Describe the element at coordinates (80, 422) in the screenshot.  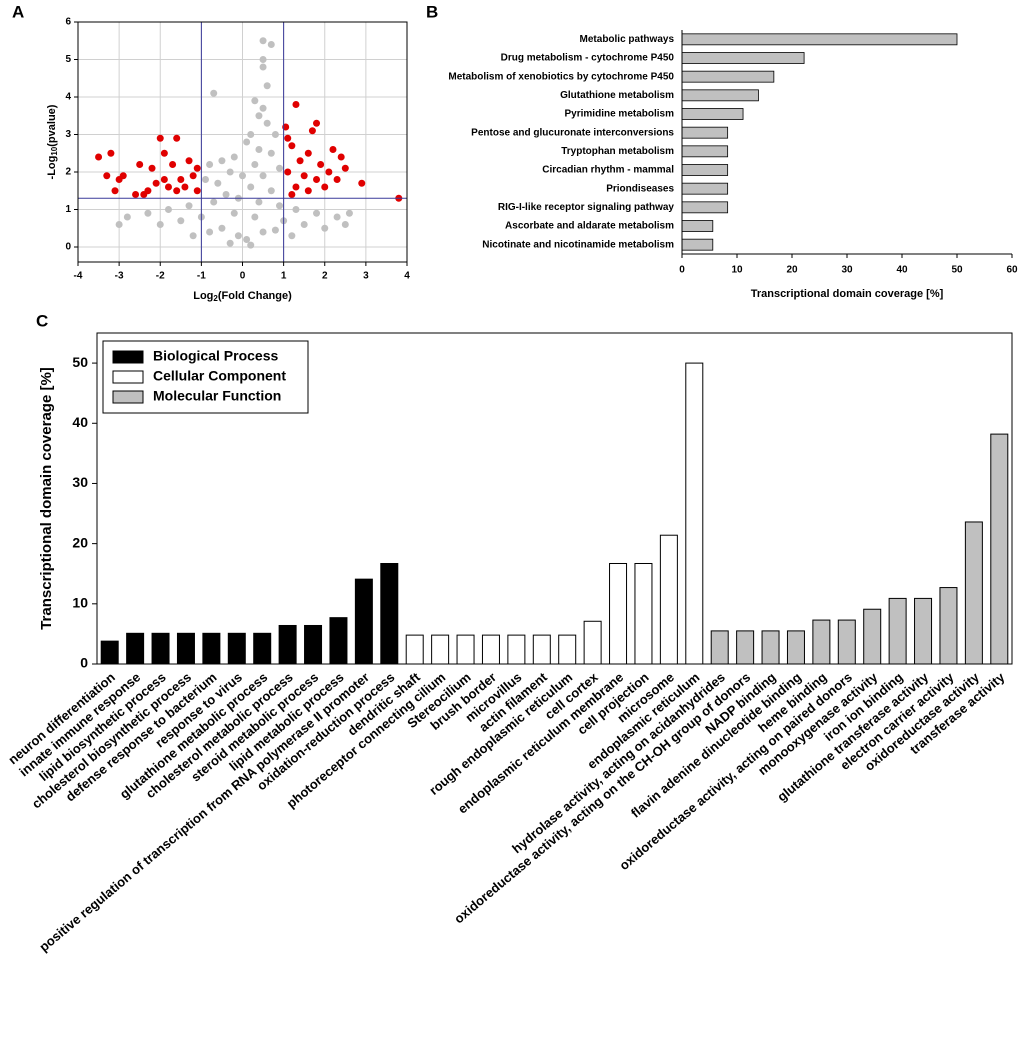
I see `y-tick-label: 40` at that location.